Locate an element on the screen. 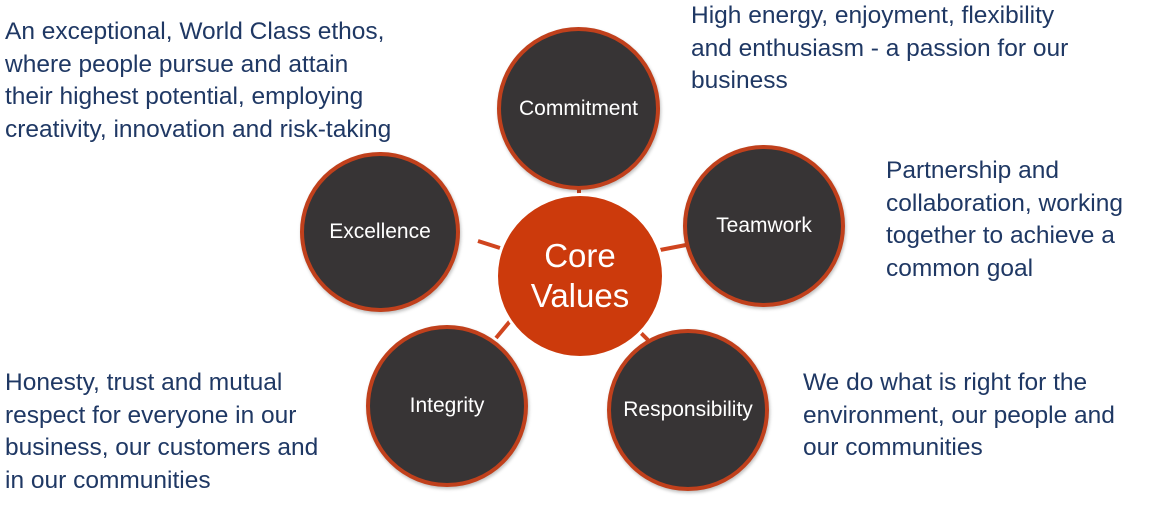 The image size is (1165, 512). core-values-center: Core Values is located at coordinates (580, 276).